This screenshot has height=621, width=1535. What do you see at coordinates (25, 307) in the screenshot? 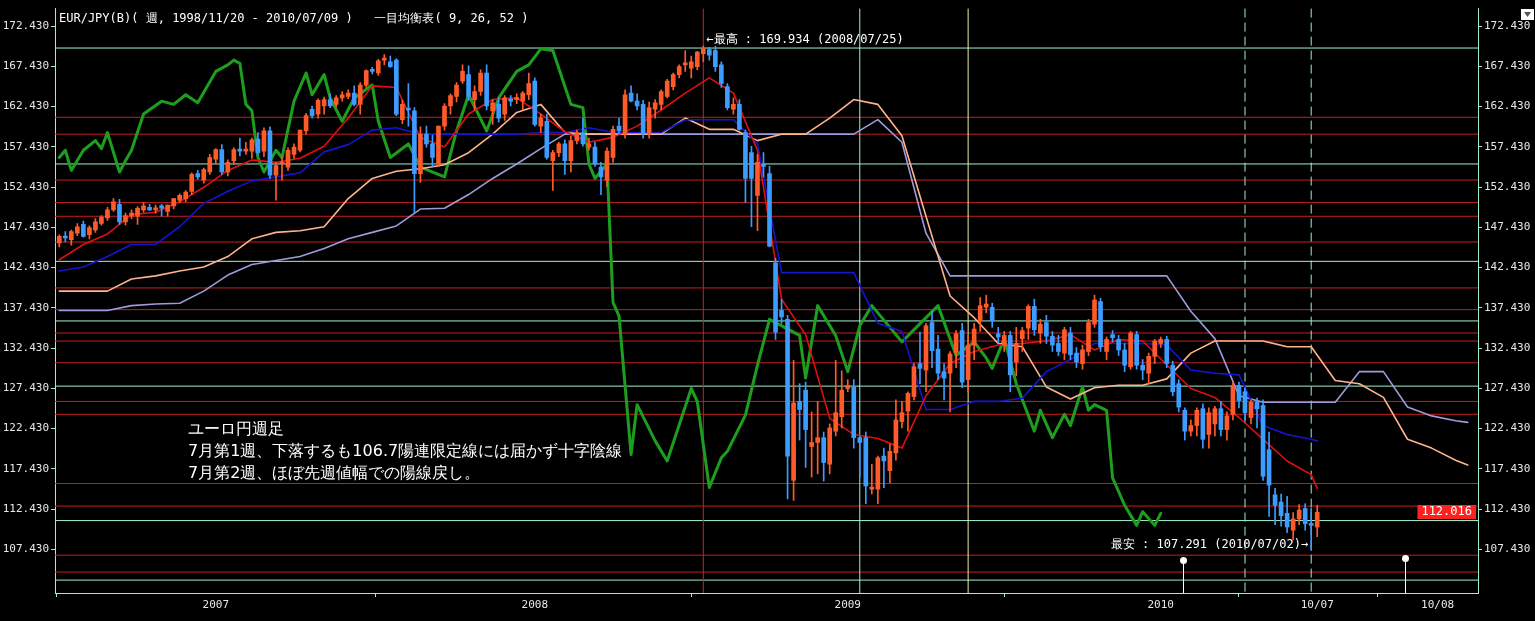
I see `y-tick-label: 137.430` at bounding box center [25, 307].